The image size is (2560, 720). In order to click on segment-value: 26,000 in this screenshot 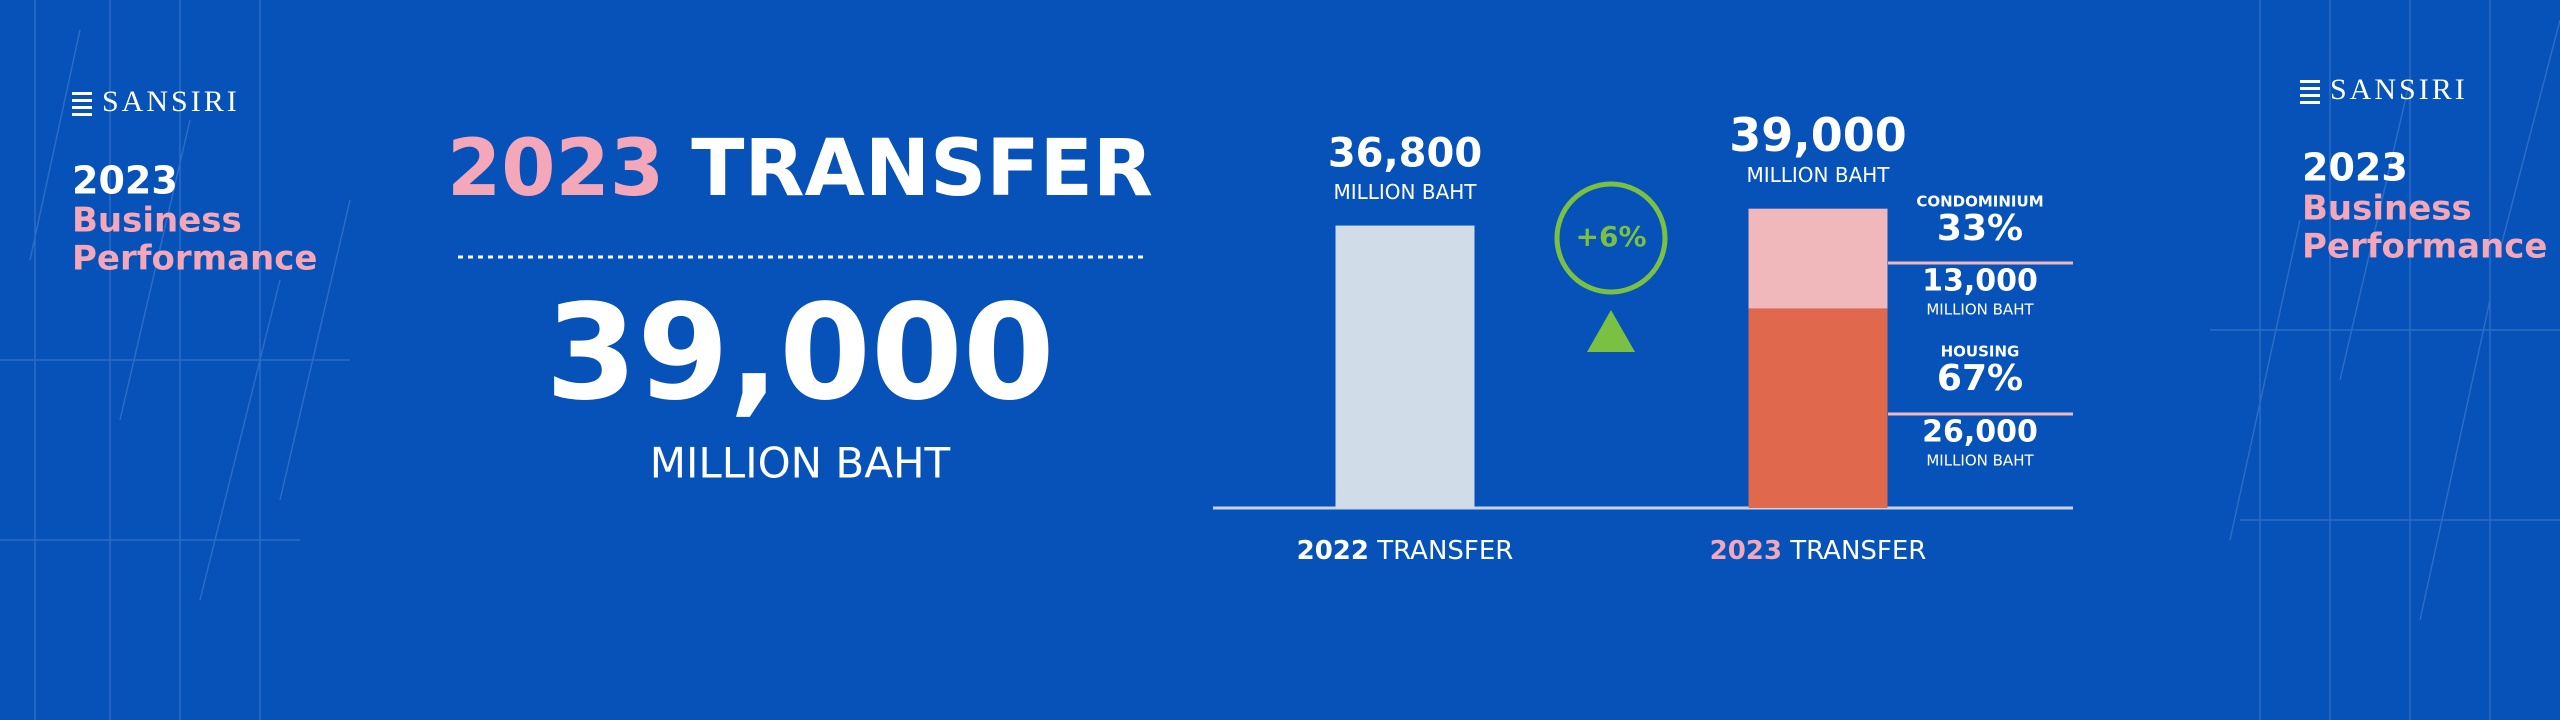, I will do `click(1980, 432)`.